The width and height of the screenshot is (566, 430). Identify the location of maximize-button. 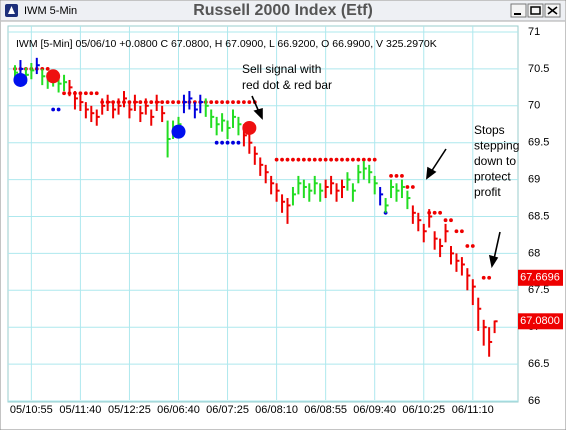
(535, 10).